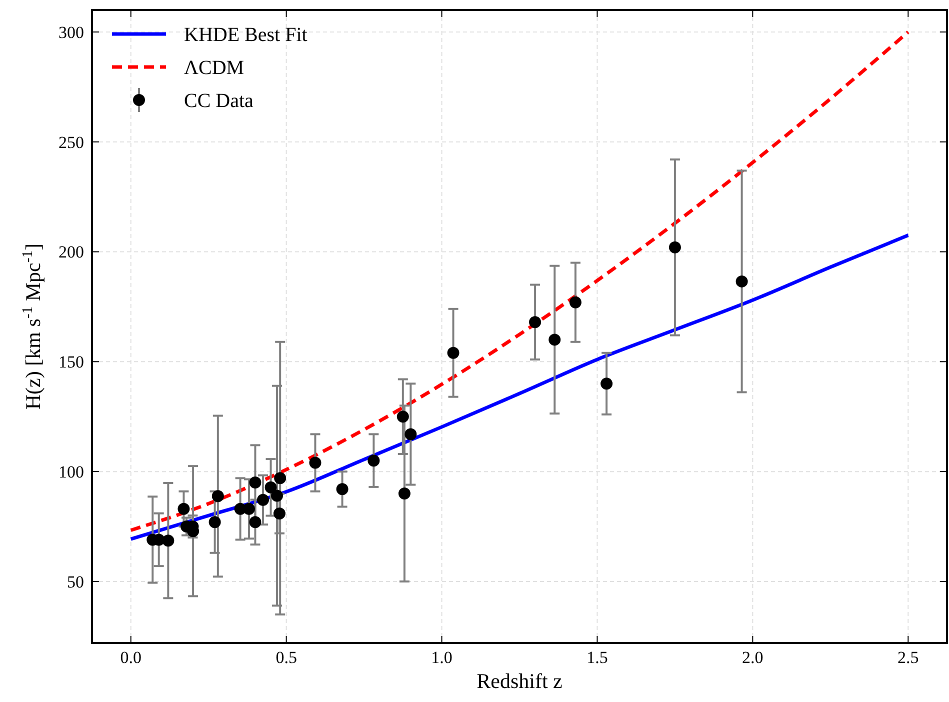  What do you see at coordinates (908, 657) in the screenshot?
I see `x-tick-label: 2.5` at bounding box center [908, 657].